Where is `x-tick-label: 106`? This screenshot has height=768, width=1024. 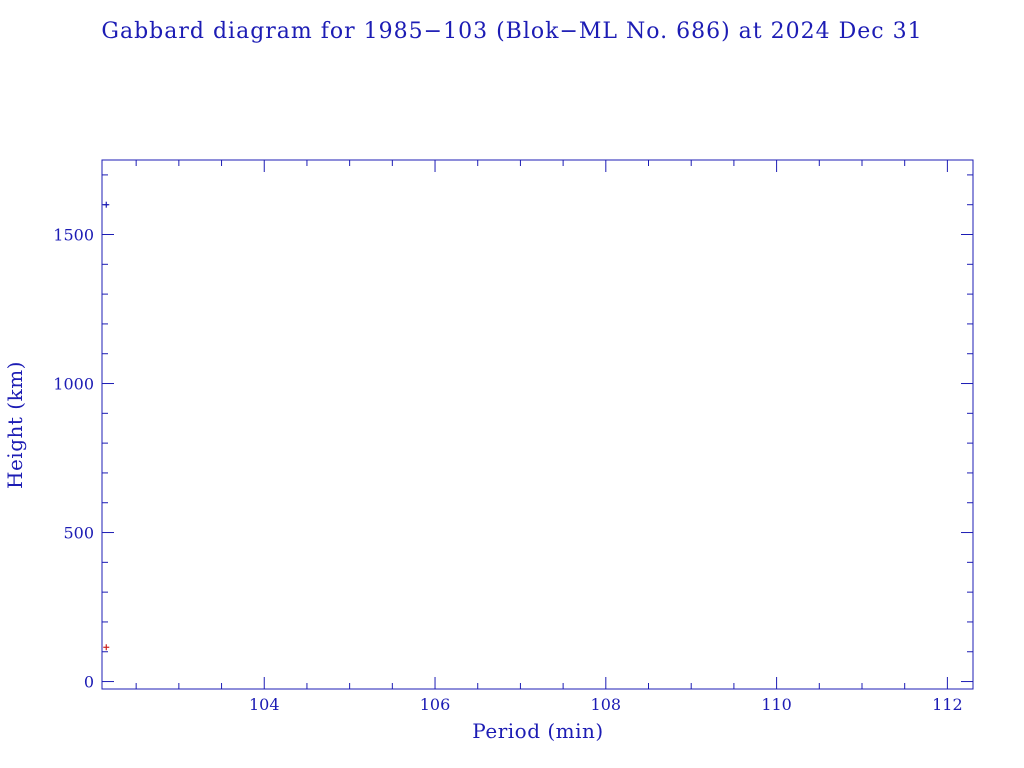
x-tick-label: 106 is located at coordinates (435, 704).